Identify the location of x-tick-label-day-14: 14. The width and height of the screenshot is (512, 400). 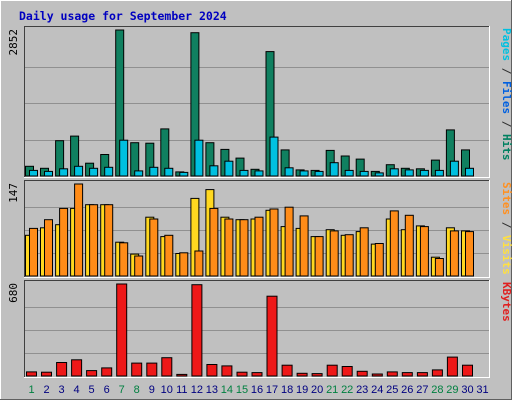
(227, 390).